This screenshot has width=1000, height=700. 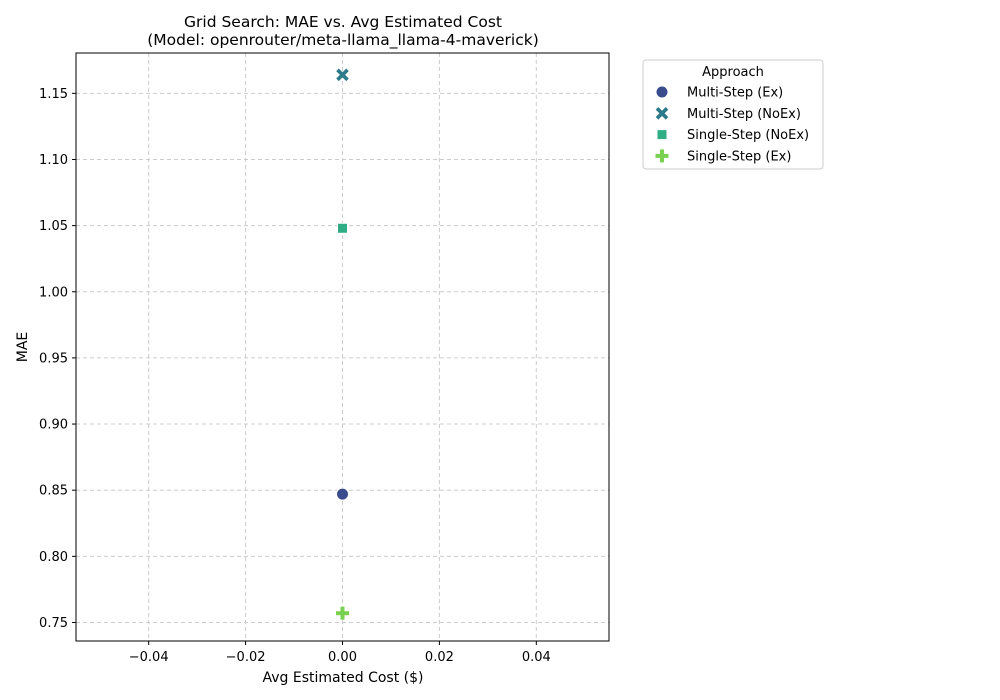 I want to click on y-tick-label: 1.05, so click(x=53, y=226).